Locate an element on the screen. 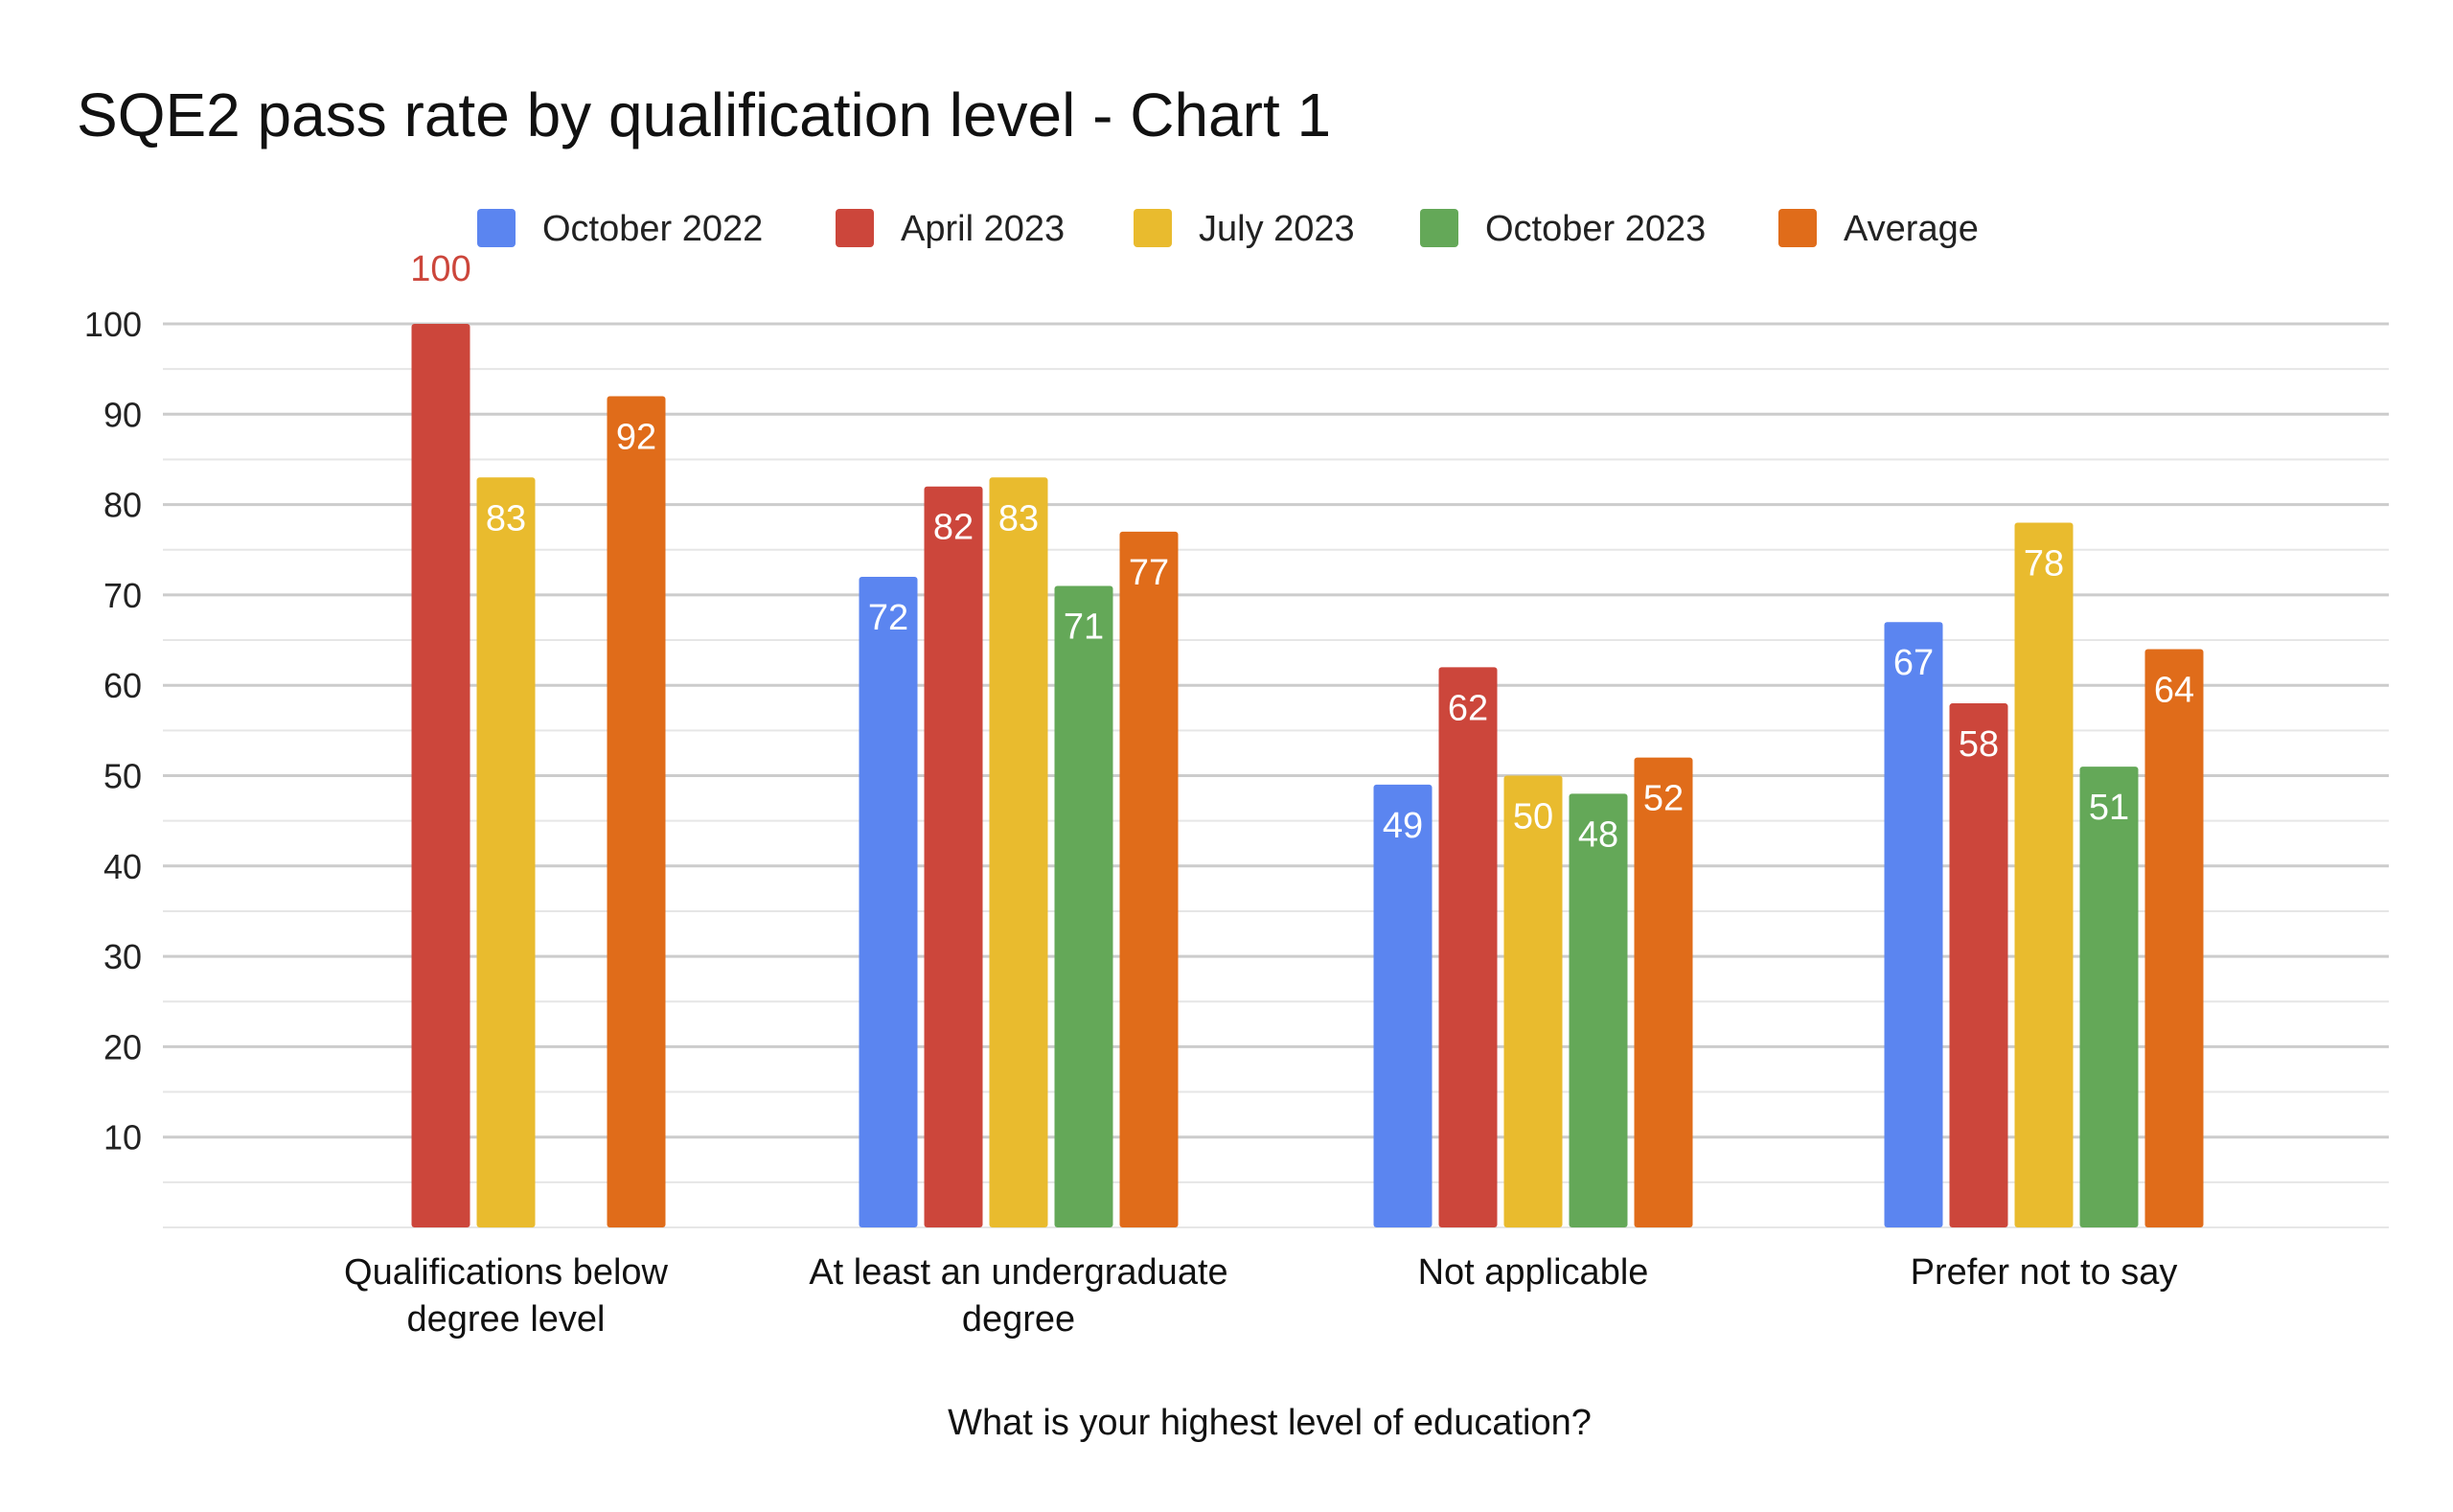  x-tick-label: Qualifications below is located at coordinates (507, 1272).